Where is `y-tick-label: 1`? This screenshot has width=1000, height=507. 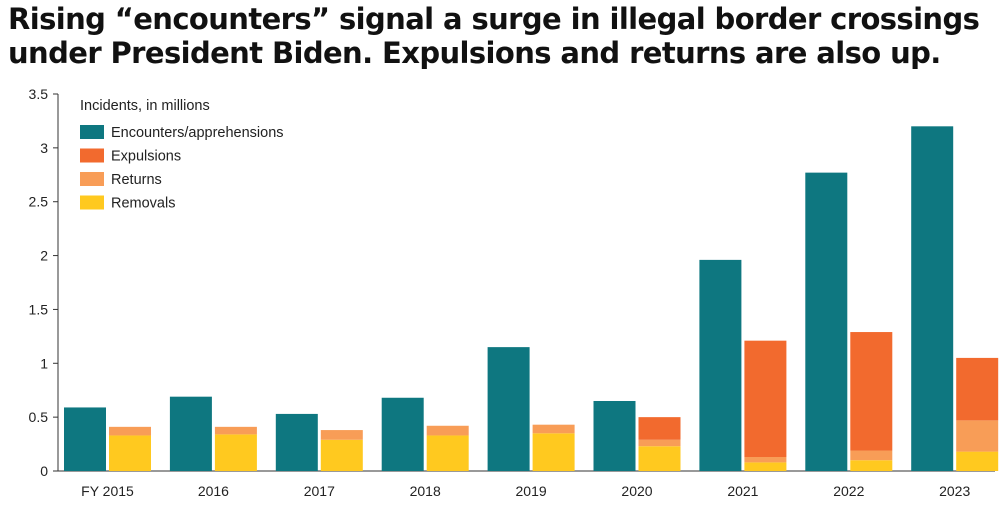 y-tick-label: 1 is located at coordinates (44, 363).